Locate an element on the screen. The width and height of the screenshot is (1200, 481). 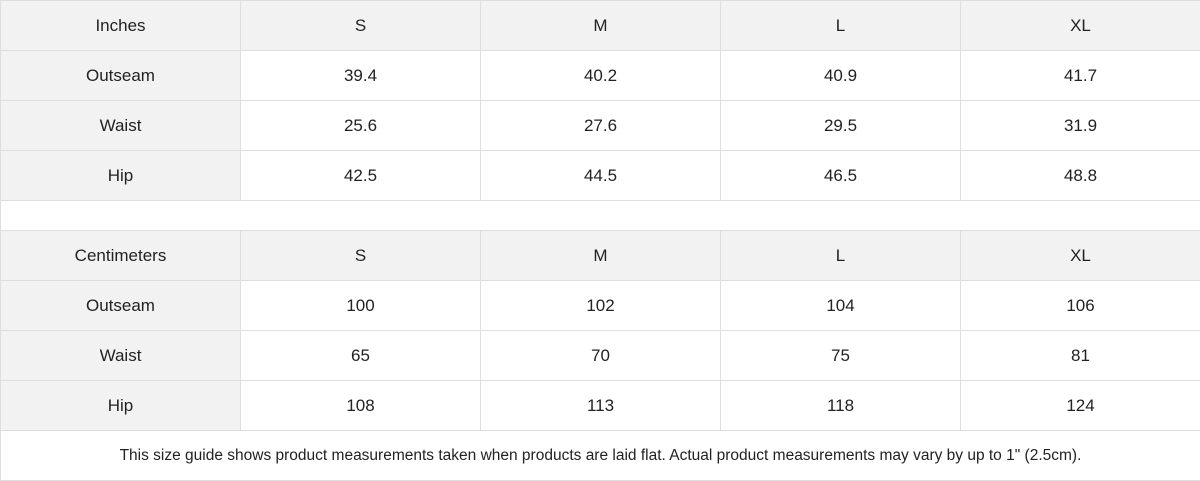
unit-header: Centimeters is located at coordinates (121, 256).